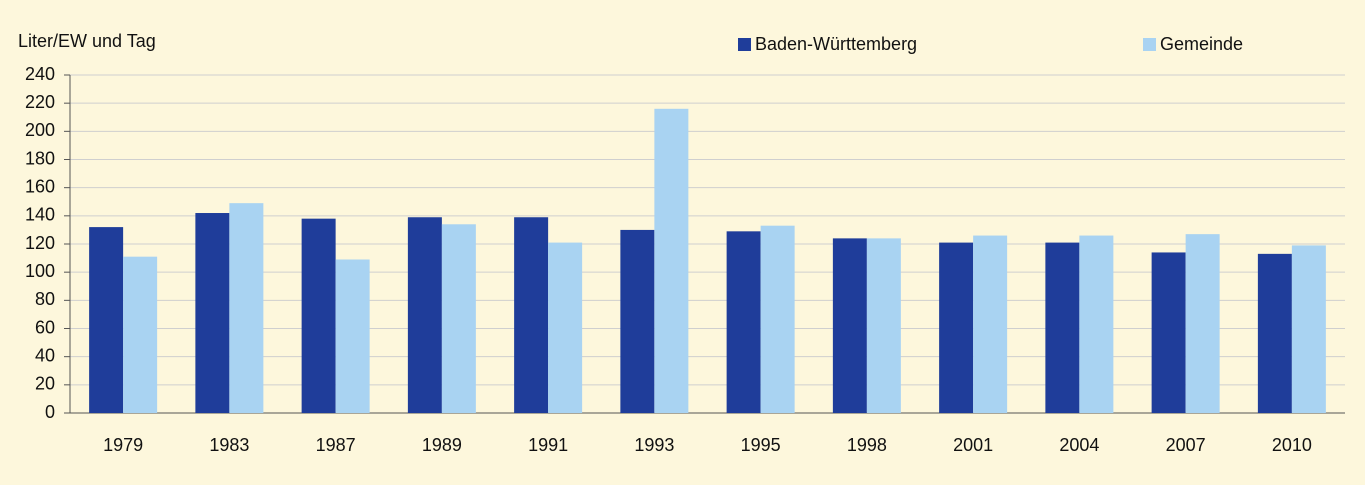 This screenshot has height=485, width=1365. Describe the element at coordinates (87, 41) in the screenshot. I see `y-axis-label: Liter/EW und Tag` at that location.